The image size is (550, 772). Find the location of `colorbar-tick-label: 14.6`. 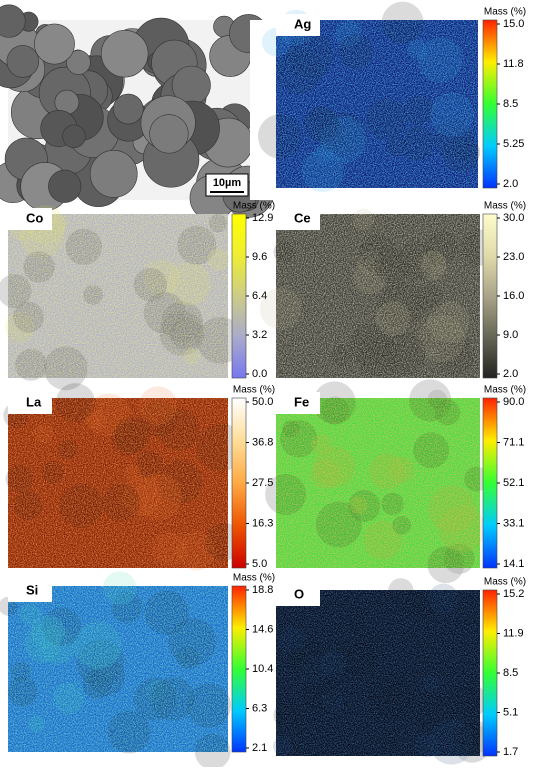

colorbar-tick-label: 14.6 is located at coordinates (262, 629).